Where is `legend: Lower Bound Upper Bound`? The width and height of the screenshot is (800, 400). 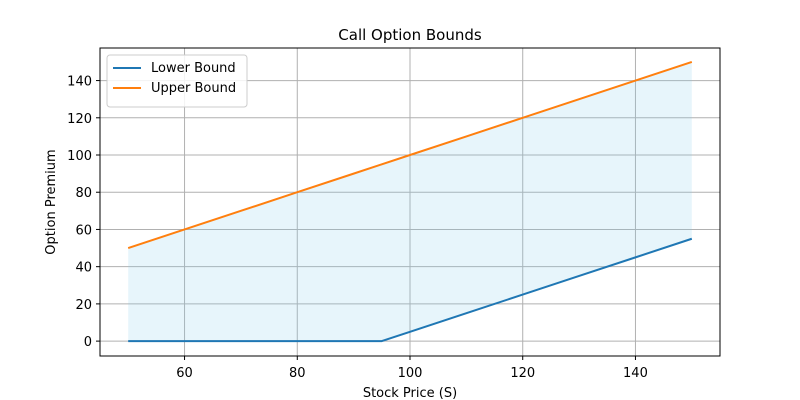
legend: Lower Bound Upper Bound is located at coordinates (177, 81).